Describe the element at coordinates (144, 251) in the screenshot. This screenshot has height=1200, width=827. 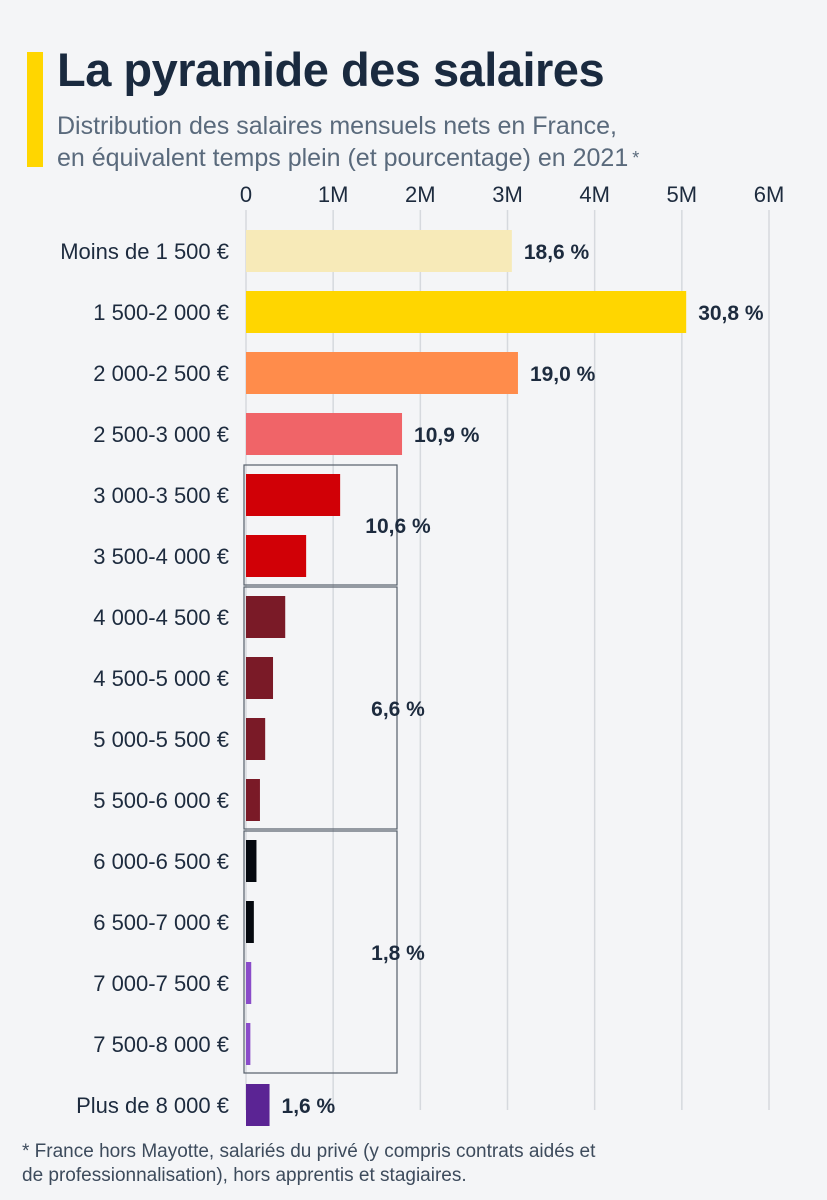
I see `category-label: Moins de 1 500 €` at that location.